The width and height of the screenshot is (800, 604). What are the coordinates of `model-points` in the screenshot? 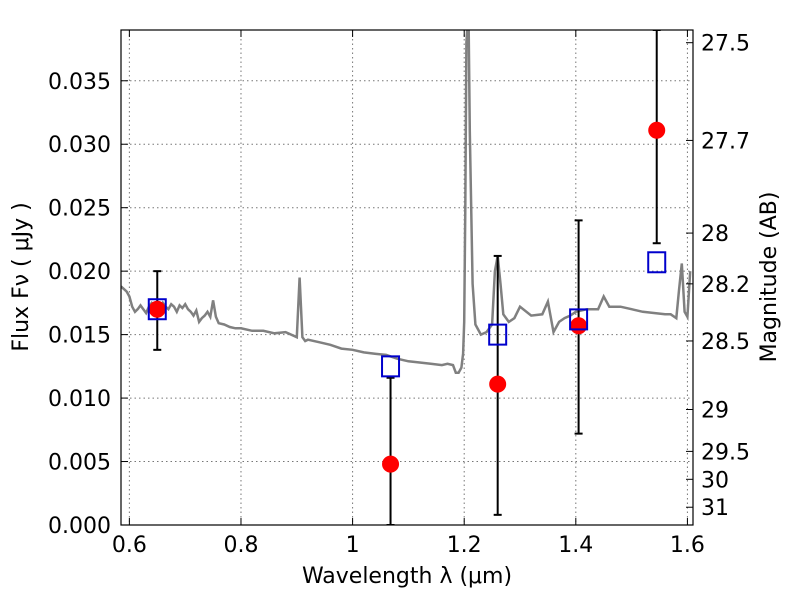 It's located at (407, 314).